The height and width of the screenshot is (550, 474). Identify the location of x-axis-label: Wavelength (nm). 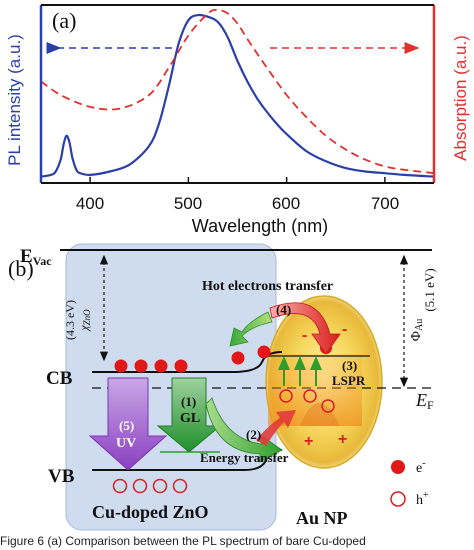
(260, 226).